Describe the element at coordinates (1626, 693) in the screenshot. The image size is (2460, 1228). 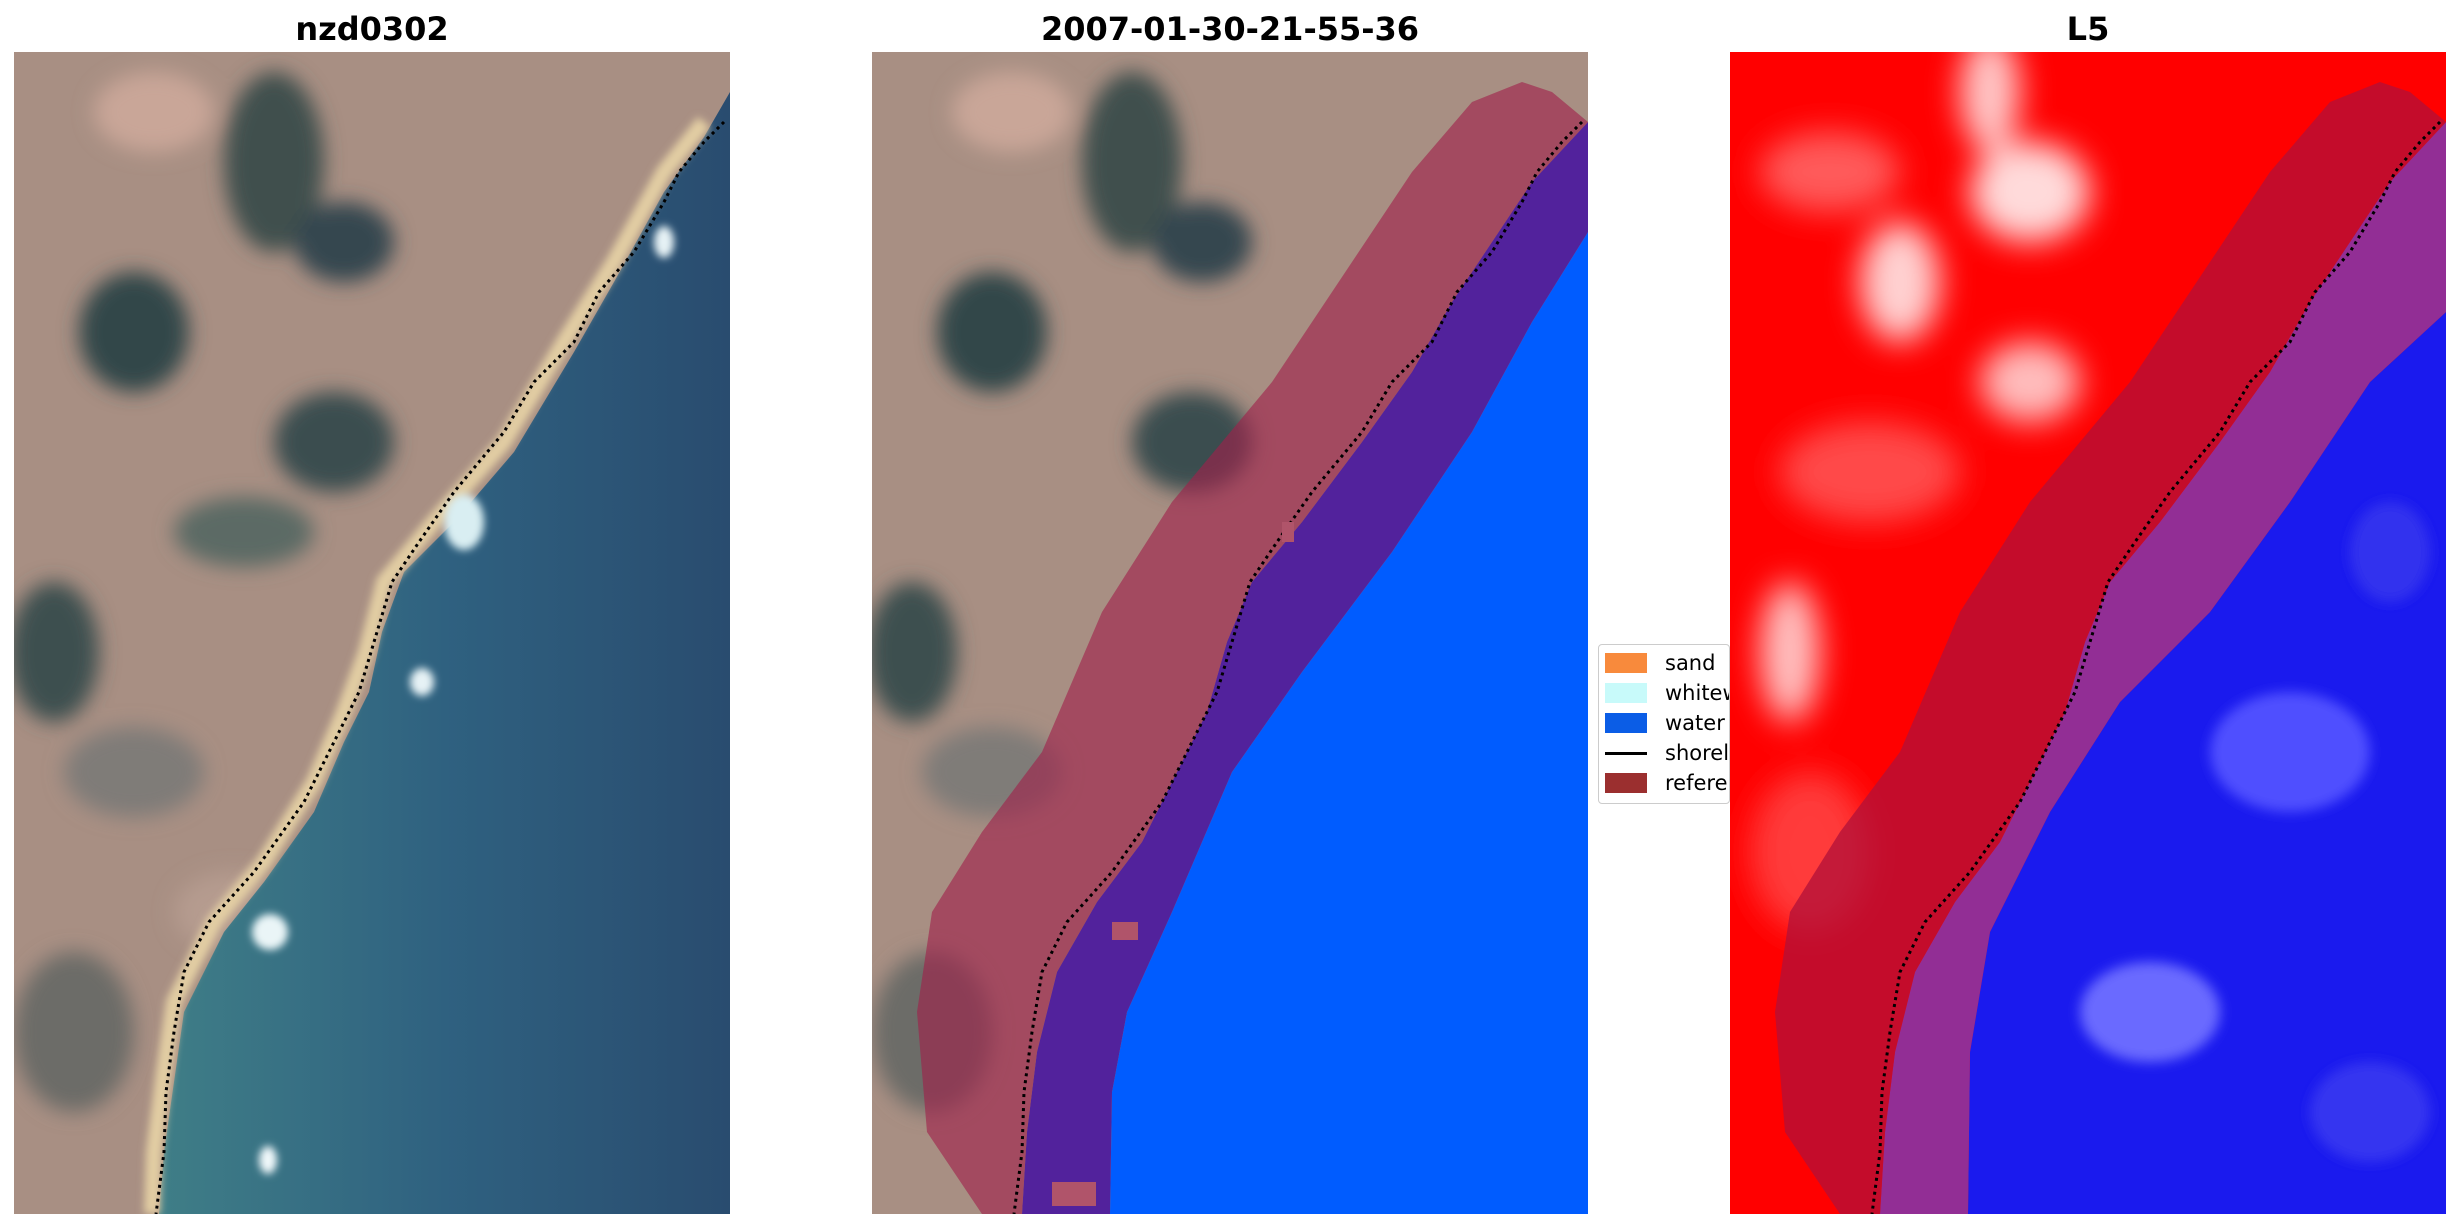
I see `legend-swatch-whitewater` at that location.